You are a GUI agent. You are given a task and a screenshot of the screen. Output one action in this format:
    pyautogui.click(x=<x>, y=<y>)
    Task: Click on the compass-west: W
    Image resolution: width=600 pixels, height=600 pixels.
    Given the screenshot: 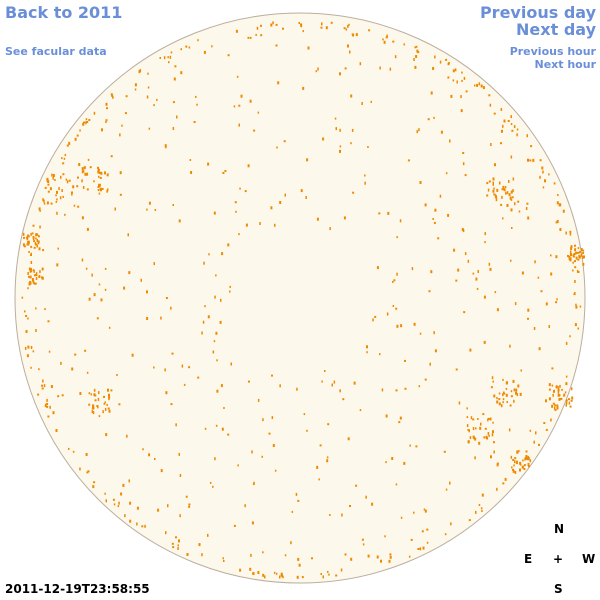 What is the action you would take?
    pyautogui.click(x=589, y=559)
    